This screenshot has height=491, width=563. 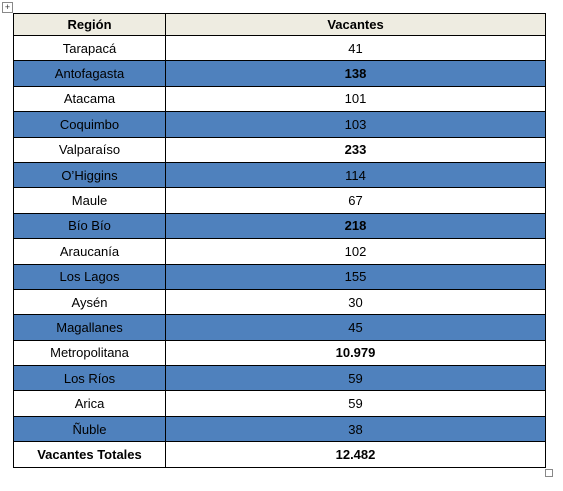 What do you see at coordinates (355, 251) in the screenshot?
I see `vacancies-cell: 102` at bounding box center [355, 251].